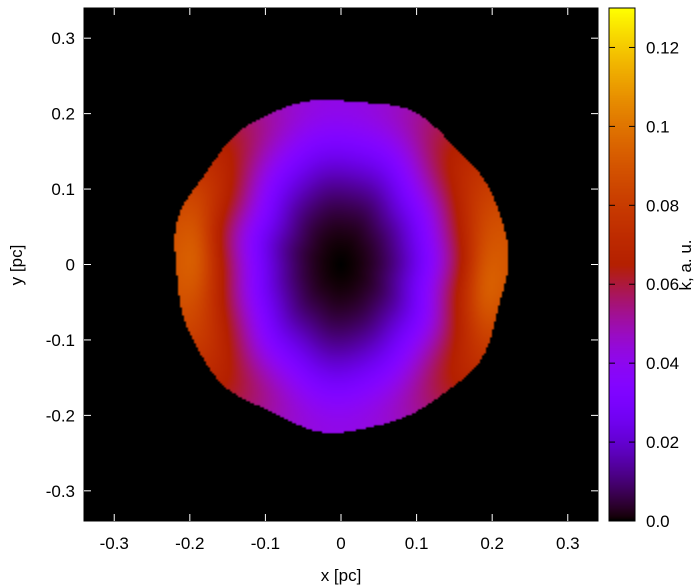  I want to click on x-tick-label: -0.2, so click(189, 543).